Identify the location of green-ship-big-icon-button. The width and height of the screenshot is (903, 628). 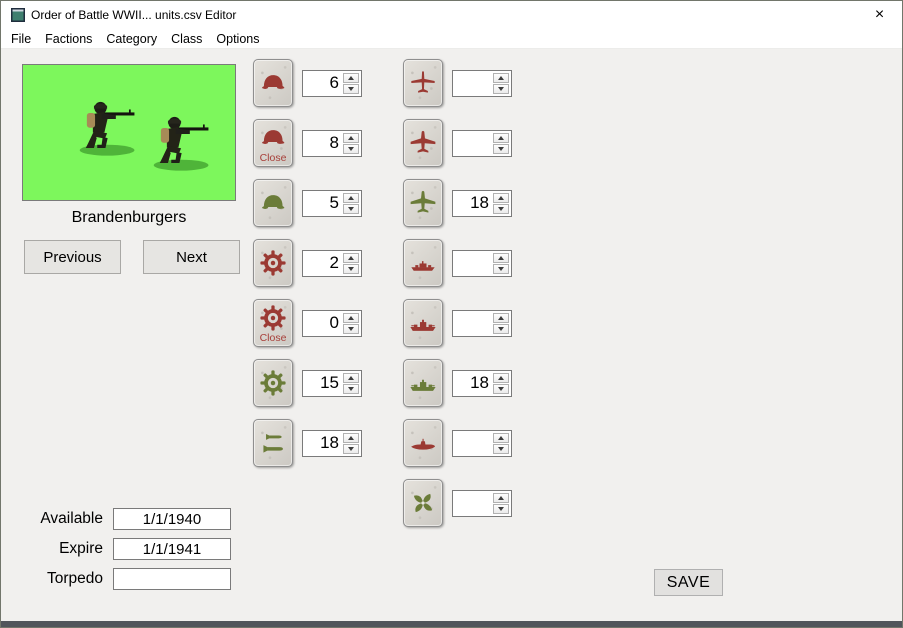
(423, 383).